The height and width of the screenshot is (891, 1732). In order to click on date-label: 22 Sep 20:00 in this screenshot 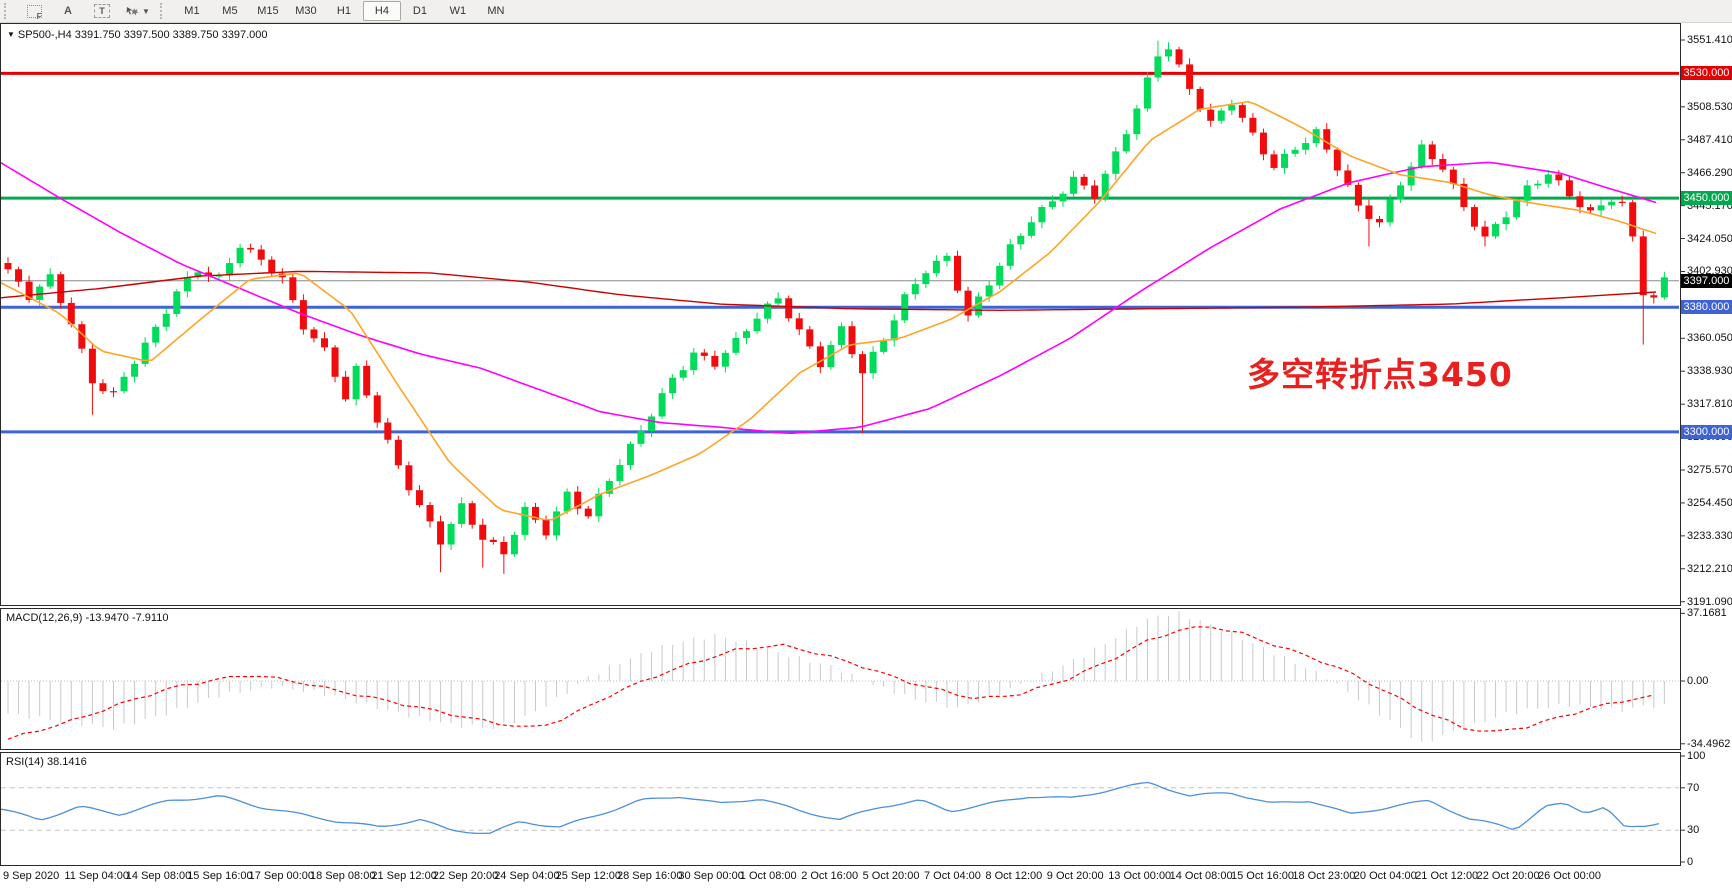, I will do `click(465, 876)`.